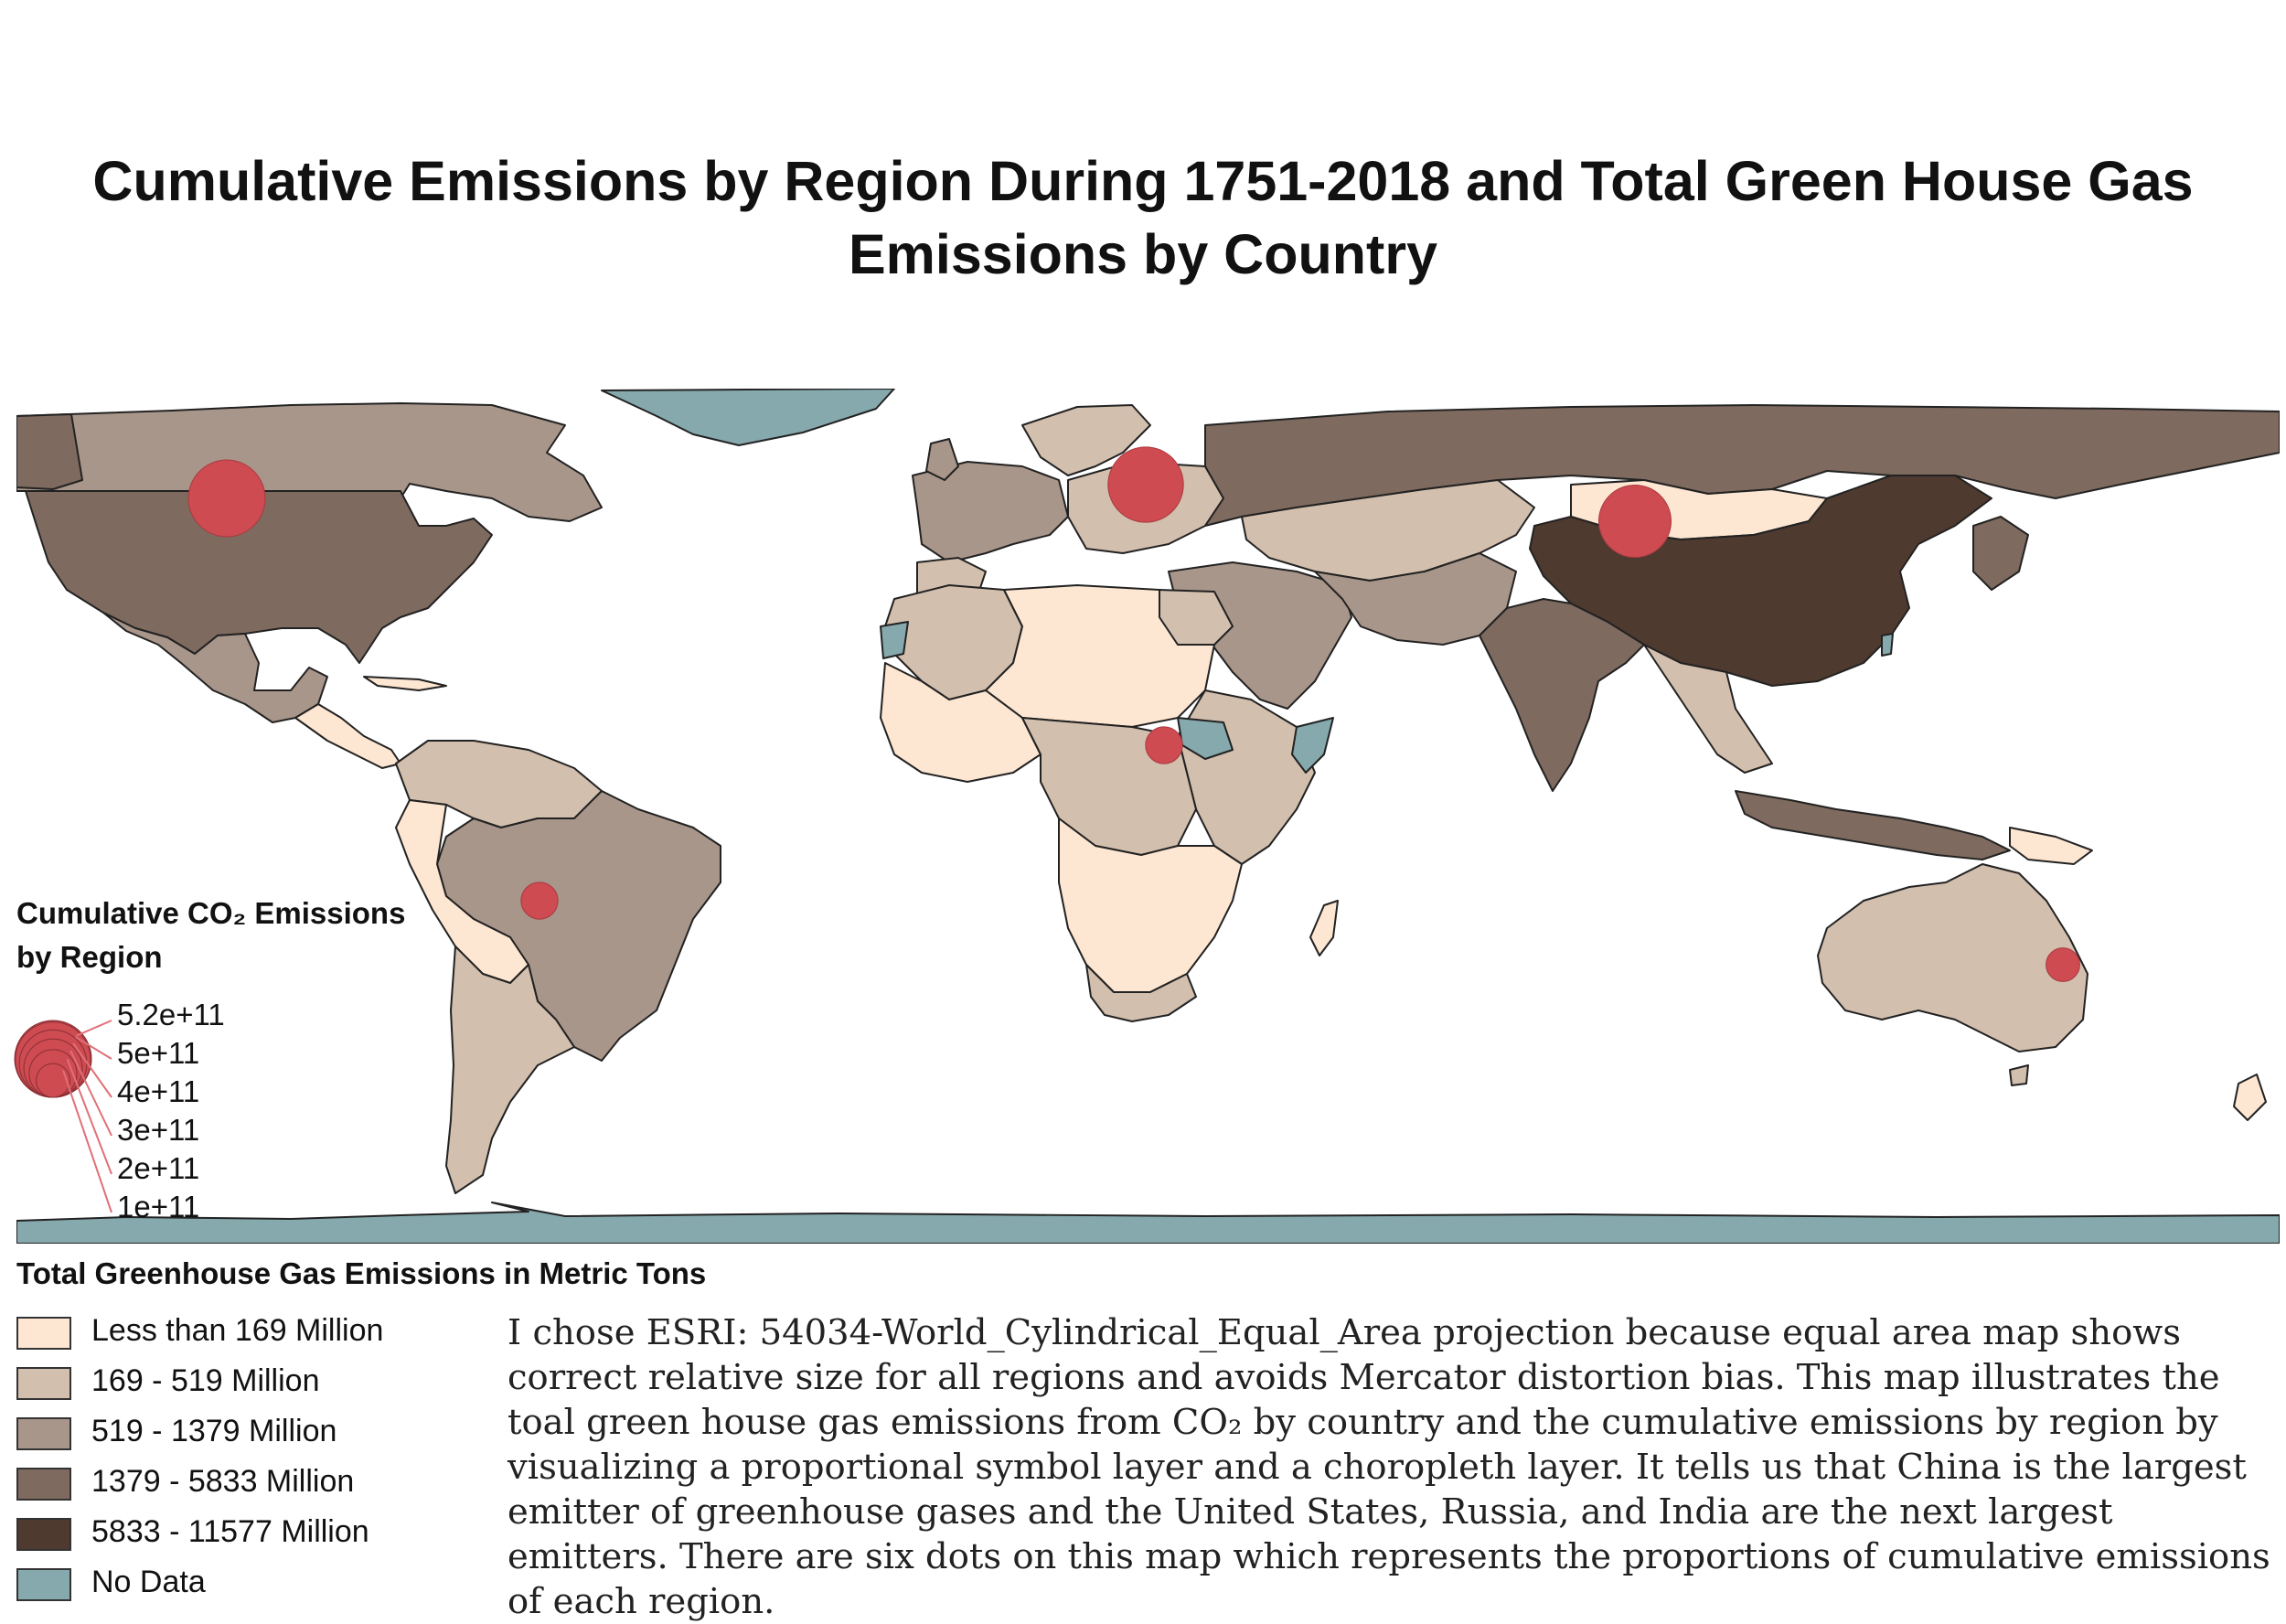 Image resolution: width=2286 pixels, height=1624 pixels. Describe the element at coordinates (1952, 957) in the screenshot. I see `australia` at that location.